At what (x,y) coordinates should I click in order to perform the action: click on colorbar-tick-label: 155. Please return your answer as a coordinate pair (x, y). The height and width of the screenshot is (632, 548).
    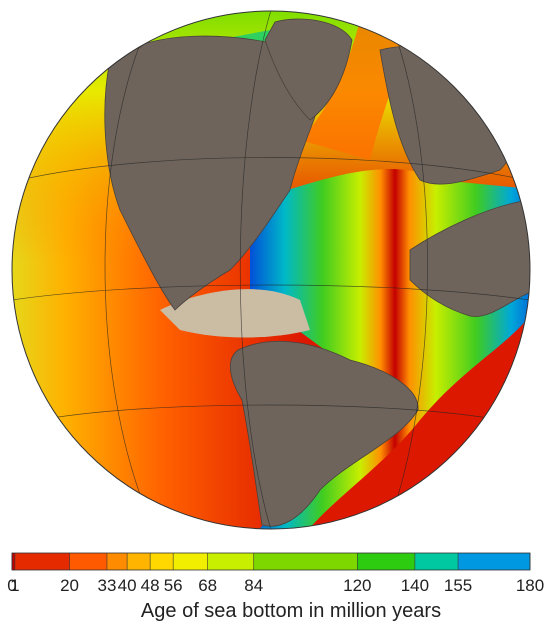
    Looking at the image, I should click on (458, 585).